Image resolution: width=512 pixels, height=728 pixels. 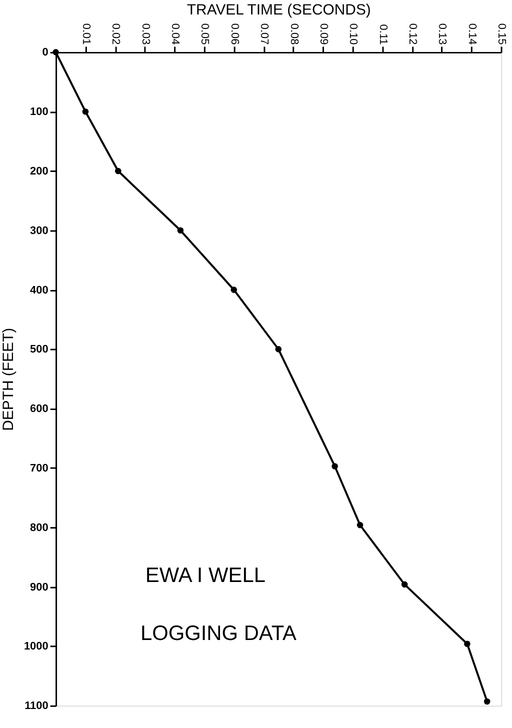 What do you see at coordinates (86, 34) in the screenshot?
I see `x-tick-label: 0.01` at bounding box center [86, 34].